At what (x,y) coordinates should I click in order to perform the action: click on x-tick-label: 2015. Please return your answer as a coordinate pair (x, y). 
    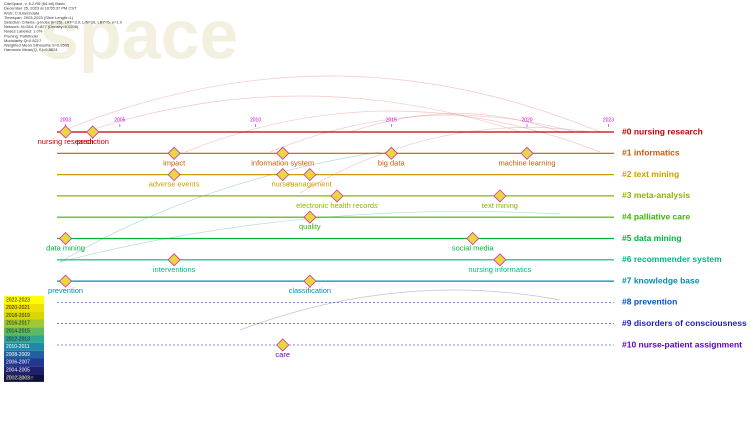
    Looking at the image, I should click on (391, 120).